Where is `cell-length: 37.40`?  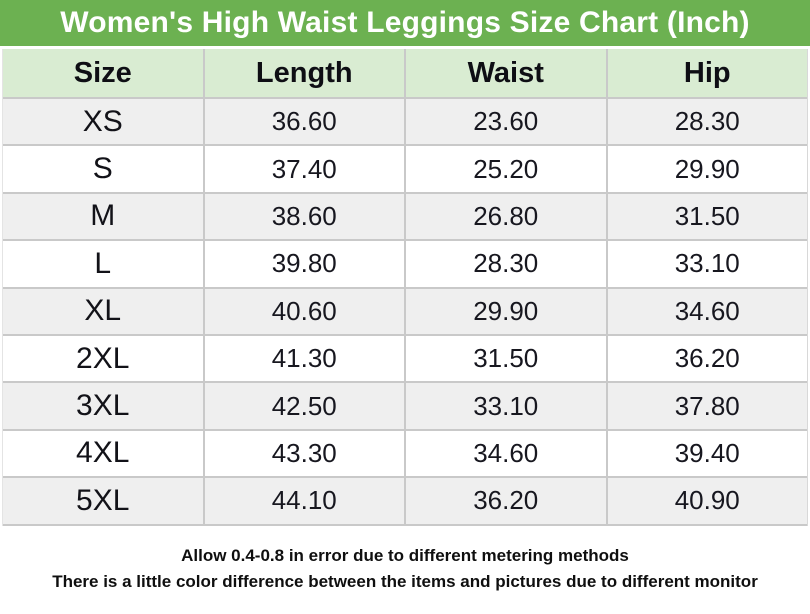
cell-length: 37.40 is located at coordinates (305, 169).